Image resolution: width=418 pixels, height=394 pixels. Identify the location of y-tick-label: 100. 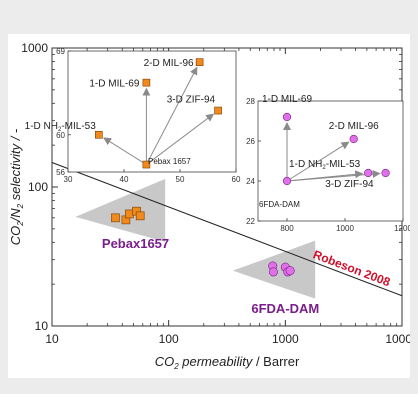
(38, 187).